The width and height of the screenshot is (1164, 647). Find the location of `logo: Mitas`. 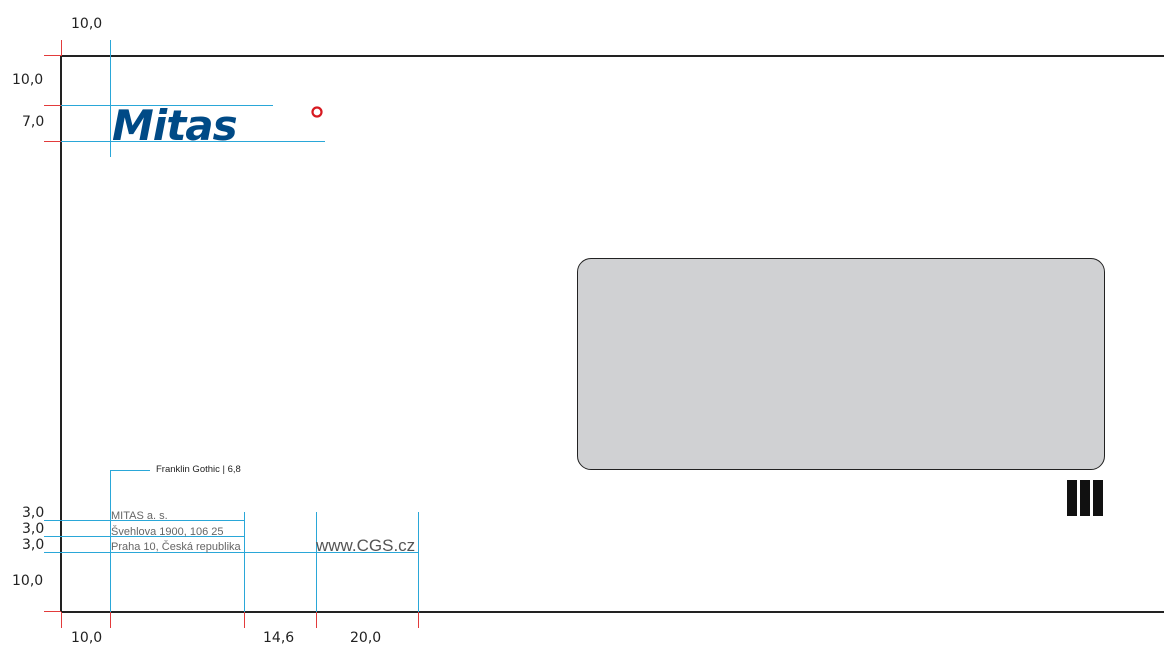

logo: Mitas is located at coordinates (220, 125).